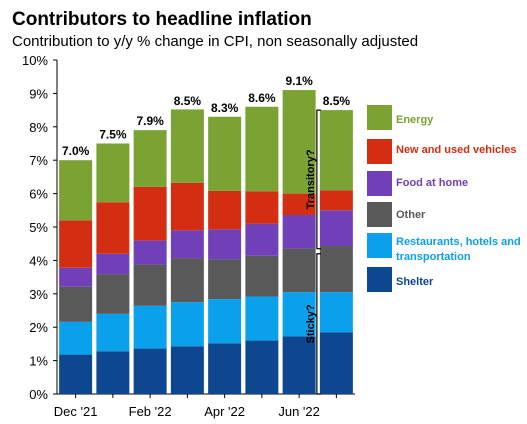 The height and width of the screenshot is (424, 527). Describe the element at coordinates (311, 323) in the screenshot. I see `annotation-label: Sticky?` at that location.